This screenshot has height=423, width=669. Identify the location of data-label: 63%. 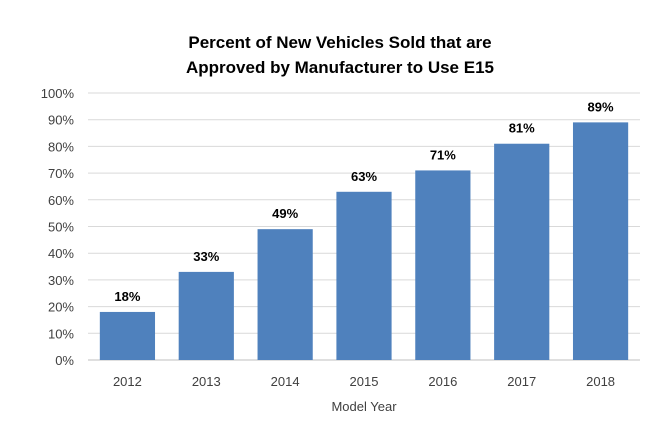
(364, 176).